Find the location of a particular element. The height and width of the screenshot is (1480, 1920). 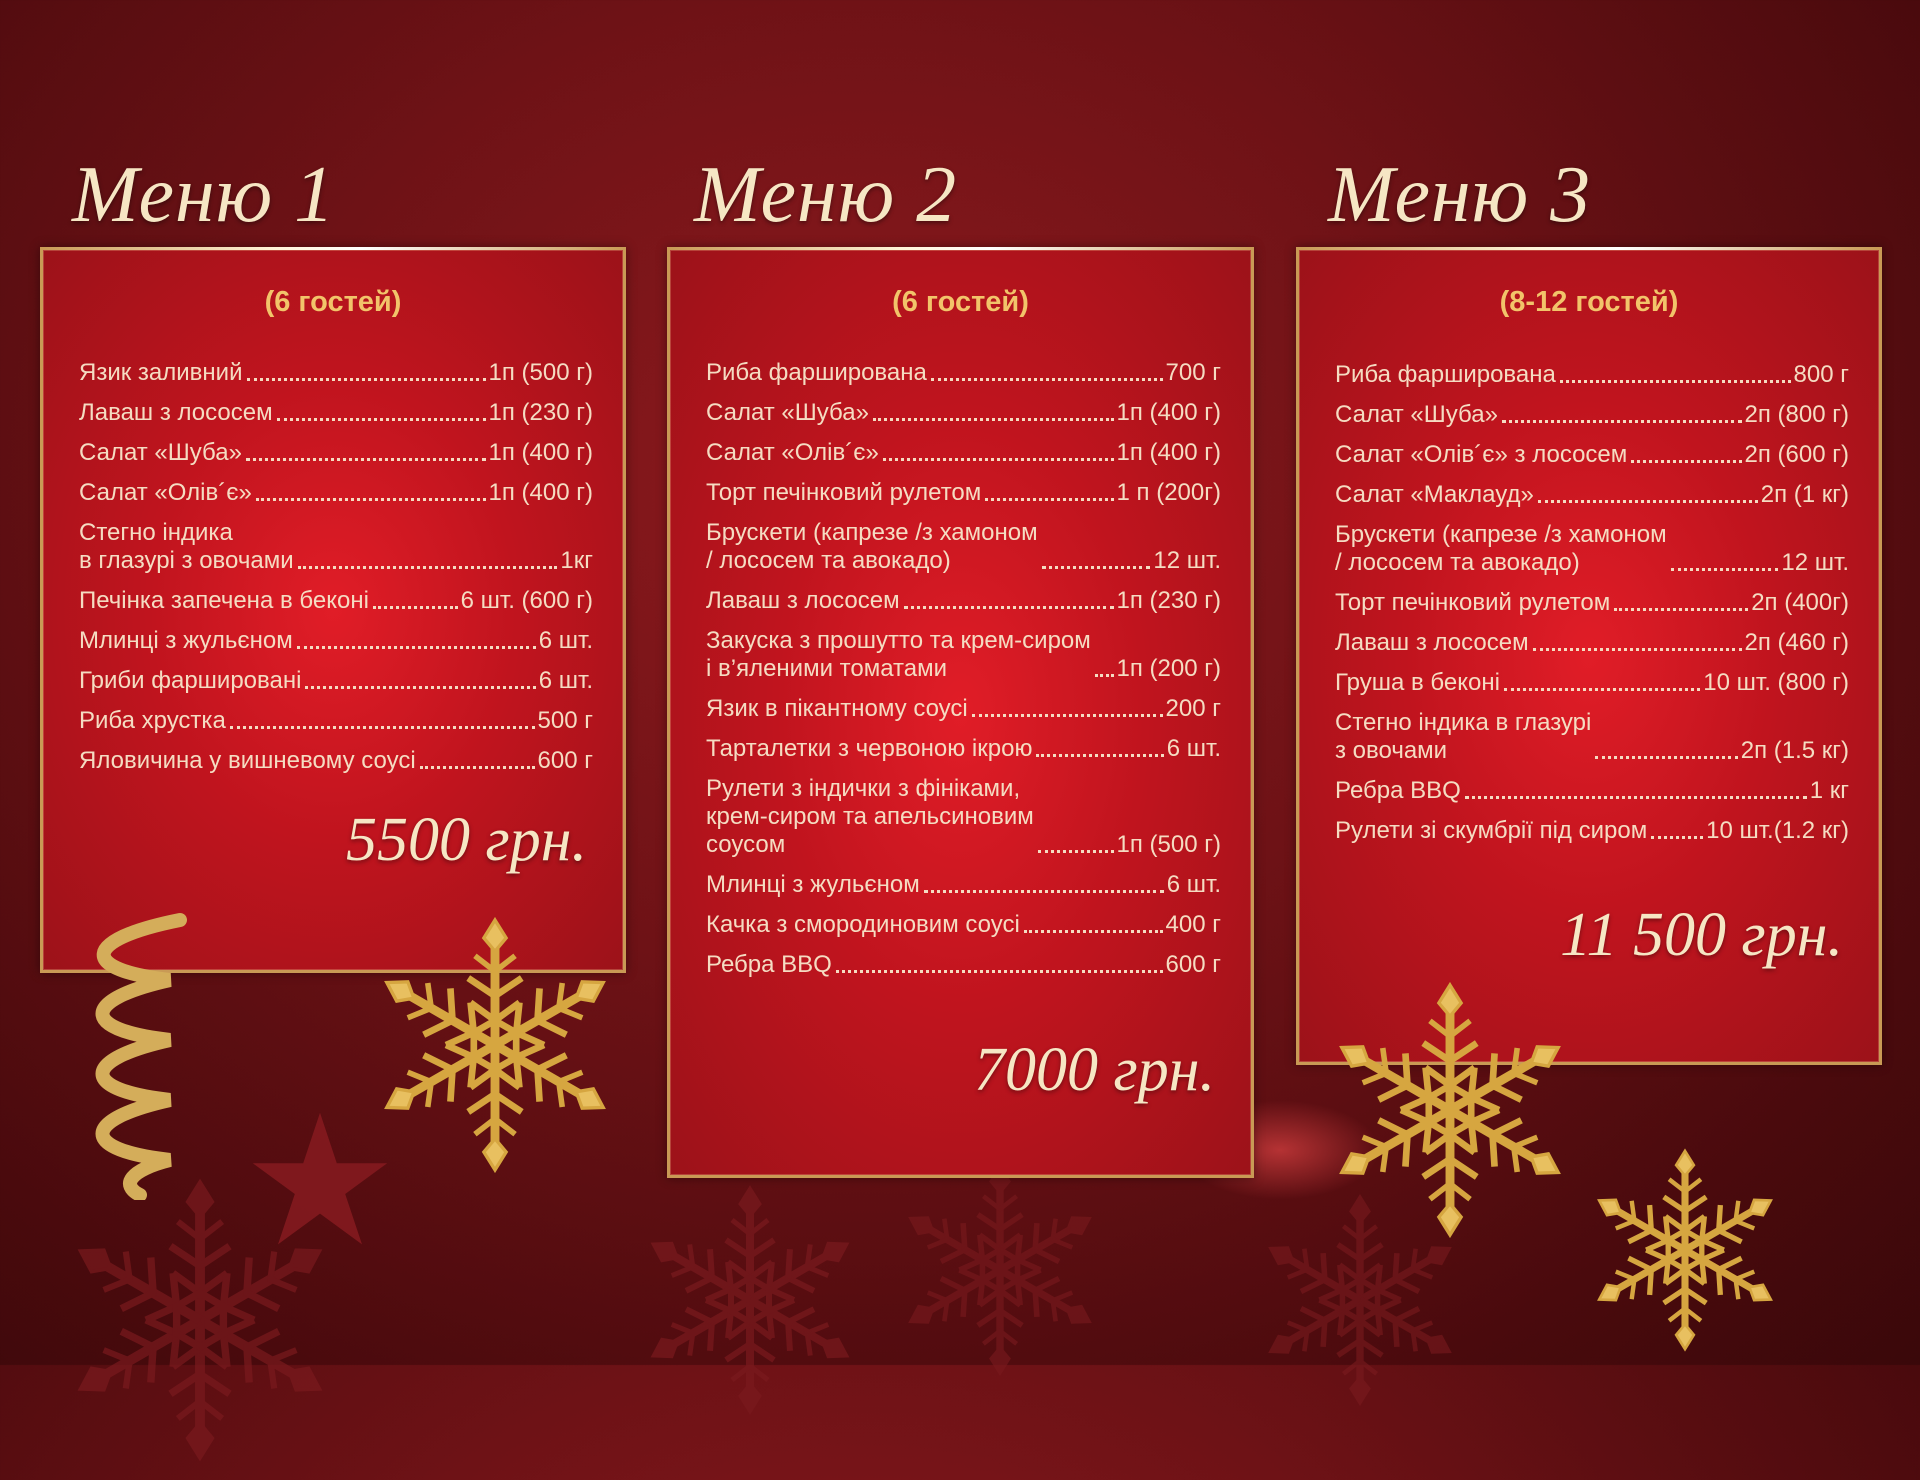

item-name: Язик заливний is located at coordinates (161, 372).